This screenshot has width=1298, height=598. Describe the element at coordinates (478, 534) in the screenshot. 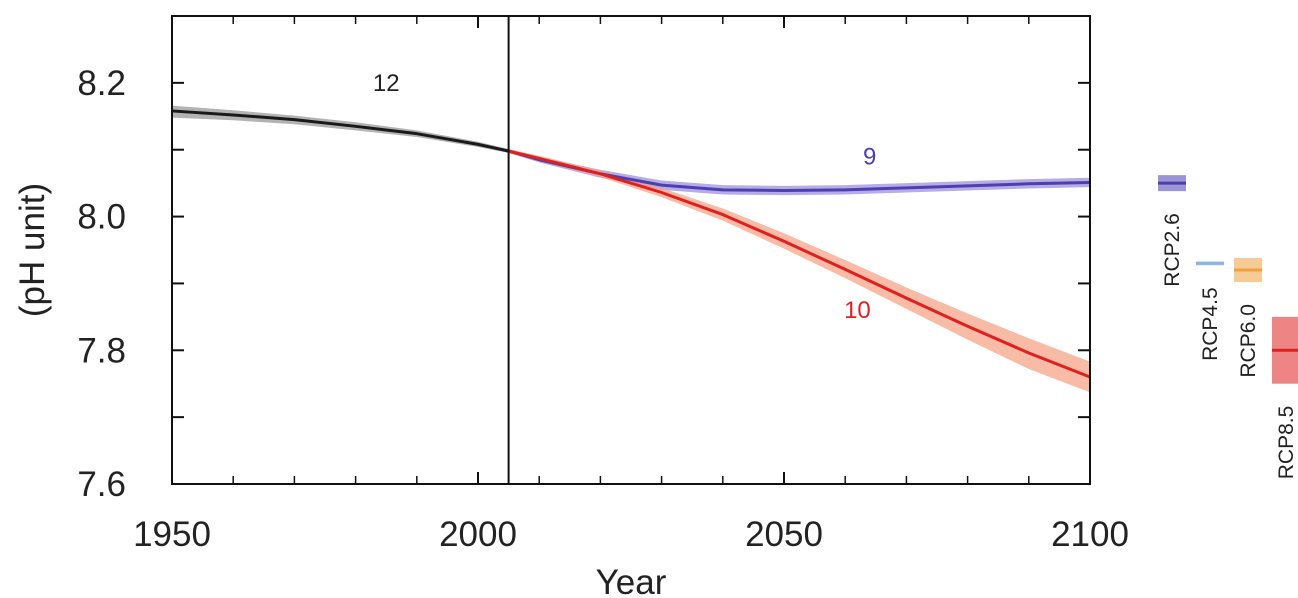

I see `x-tick-label: 2000` at that location.